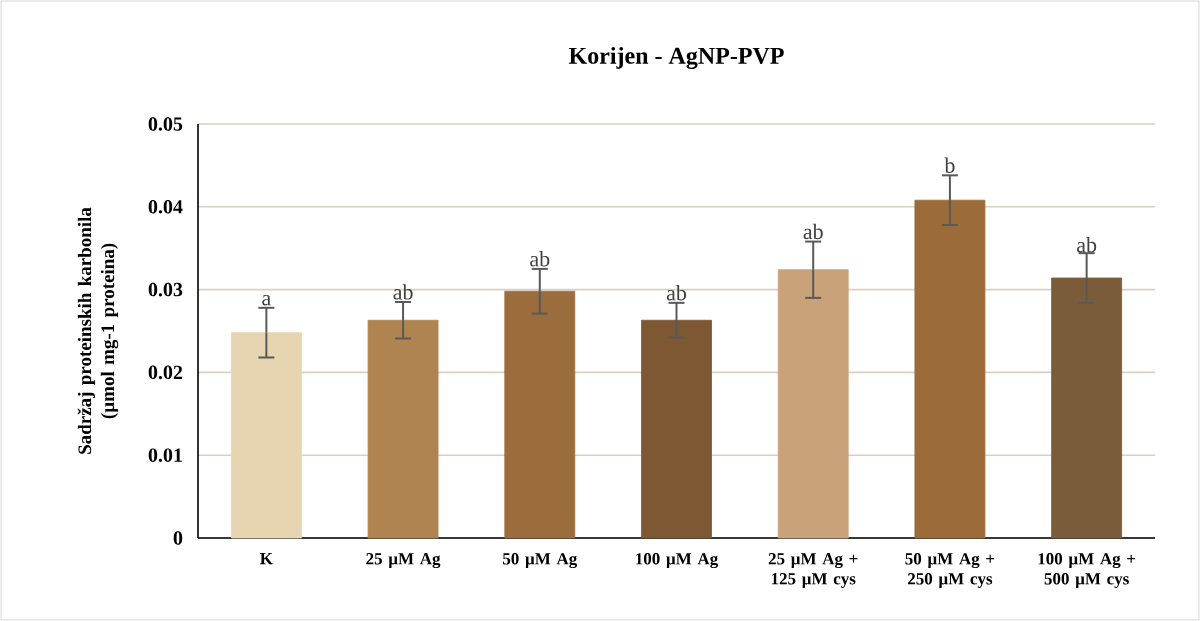 This screenshot has width=1200, height=621. What do you see at coordinates (165, 207) in the screenshot?
I see `y-tick-label: 0.04` at bounding box center [165, 207].